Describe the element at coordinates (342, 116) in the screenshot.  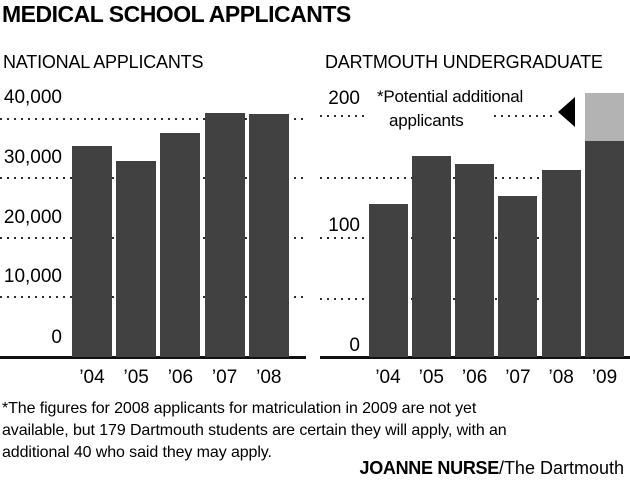
I see `dartmouth-gridline-200-left-segment` at that location.